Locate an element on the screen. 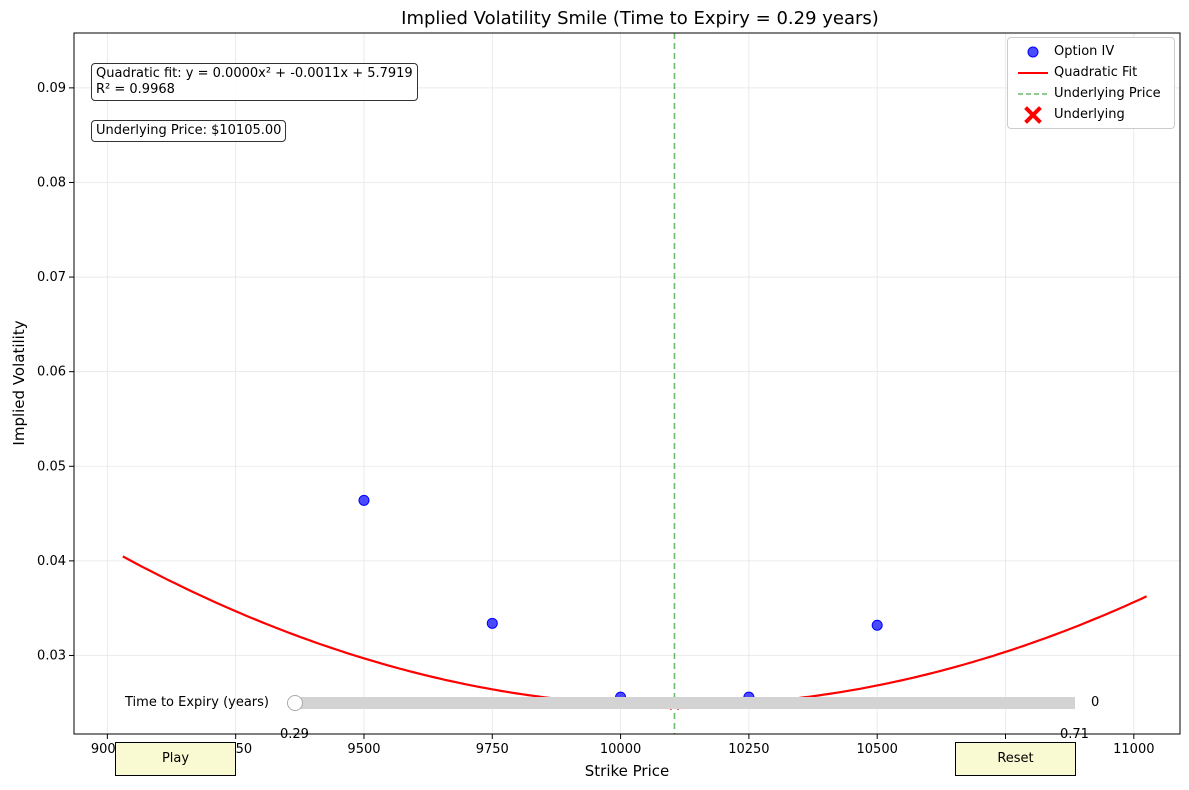  y-tick-label: 0.07 is located at coordinates (51, 277).